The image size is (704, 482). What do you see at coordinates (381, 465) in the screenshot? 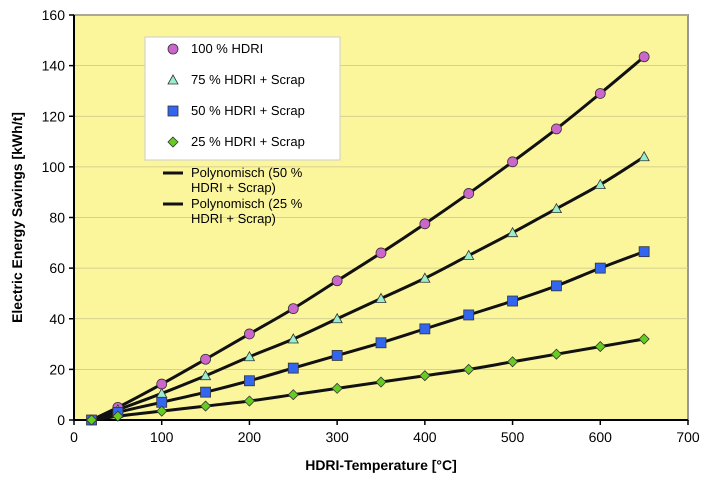
I see `x-axis-title: HDRI-Temperature [°C]` at bounding box center [381, 465].